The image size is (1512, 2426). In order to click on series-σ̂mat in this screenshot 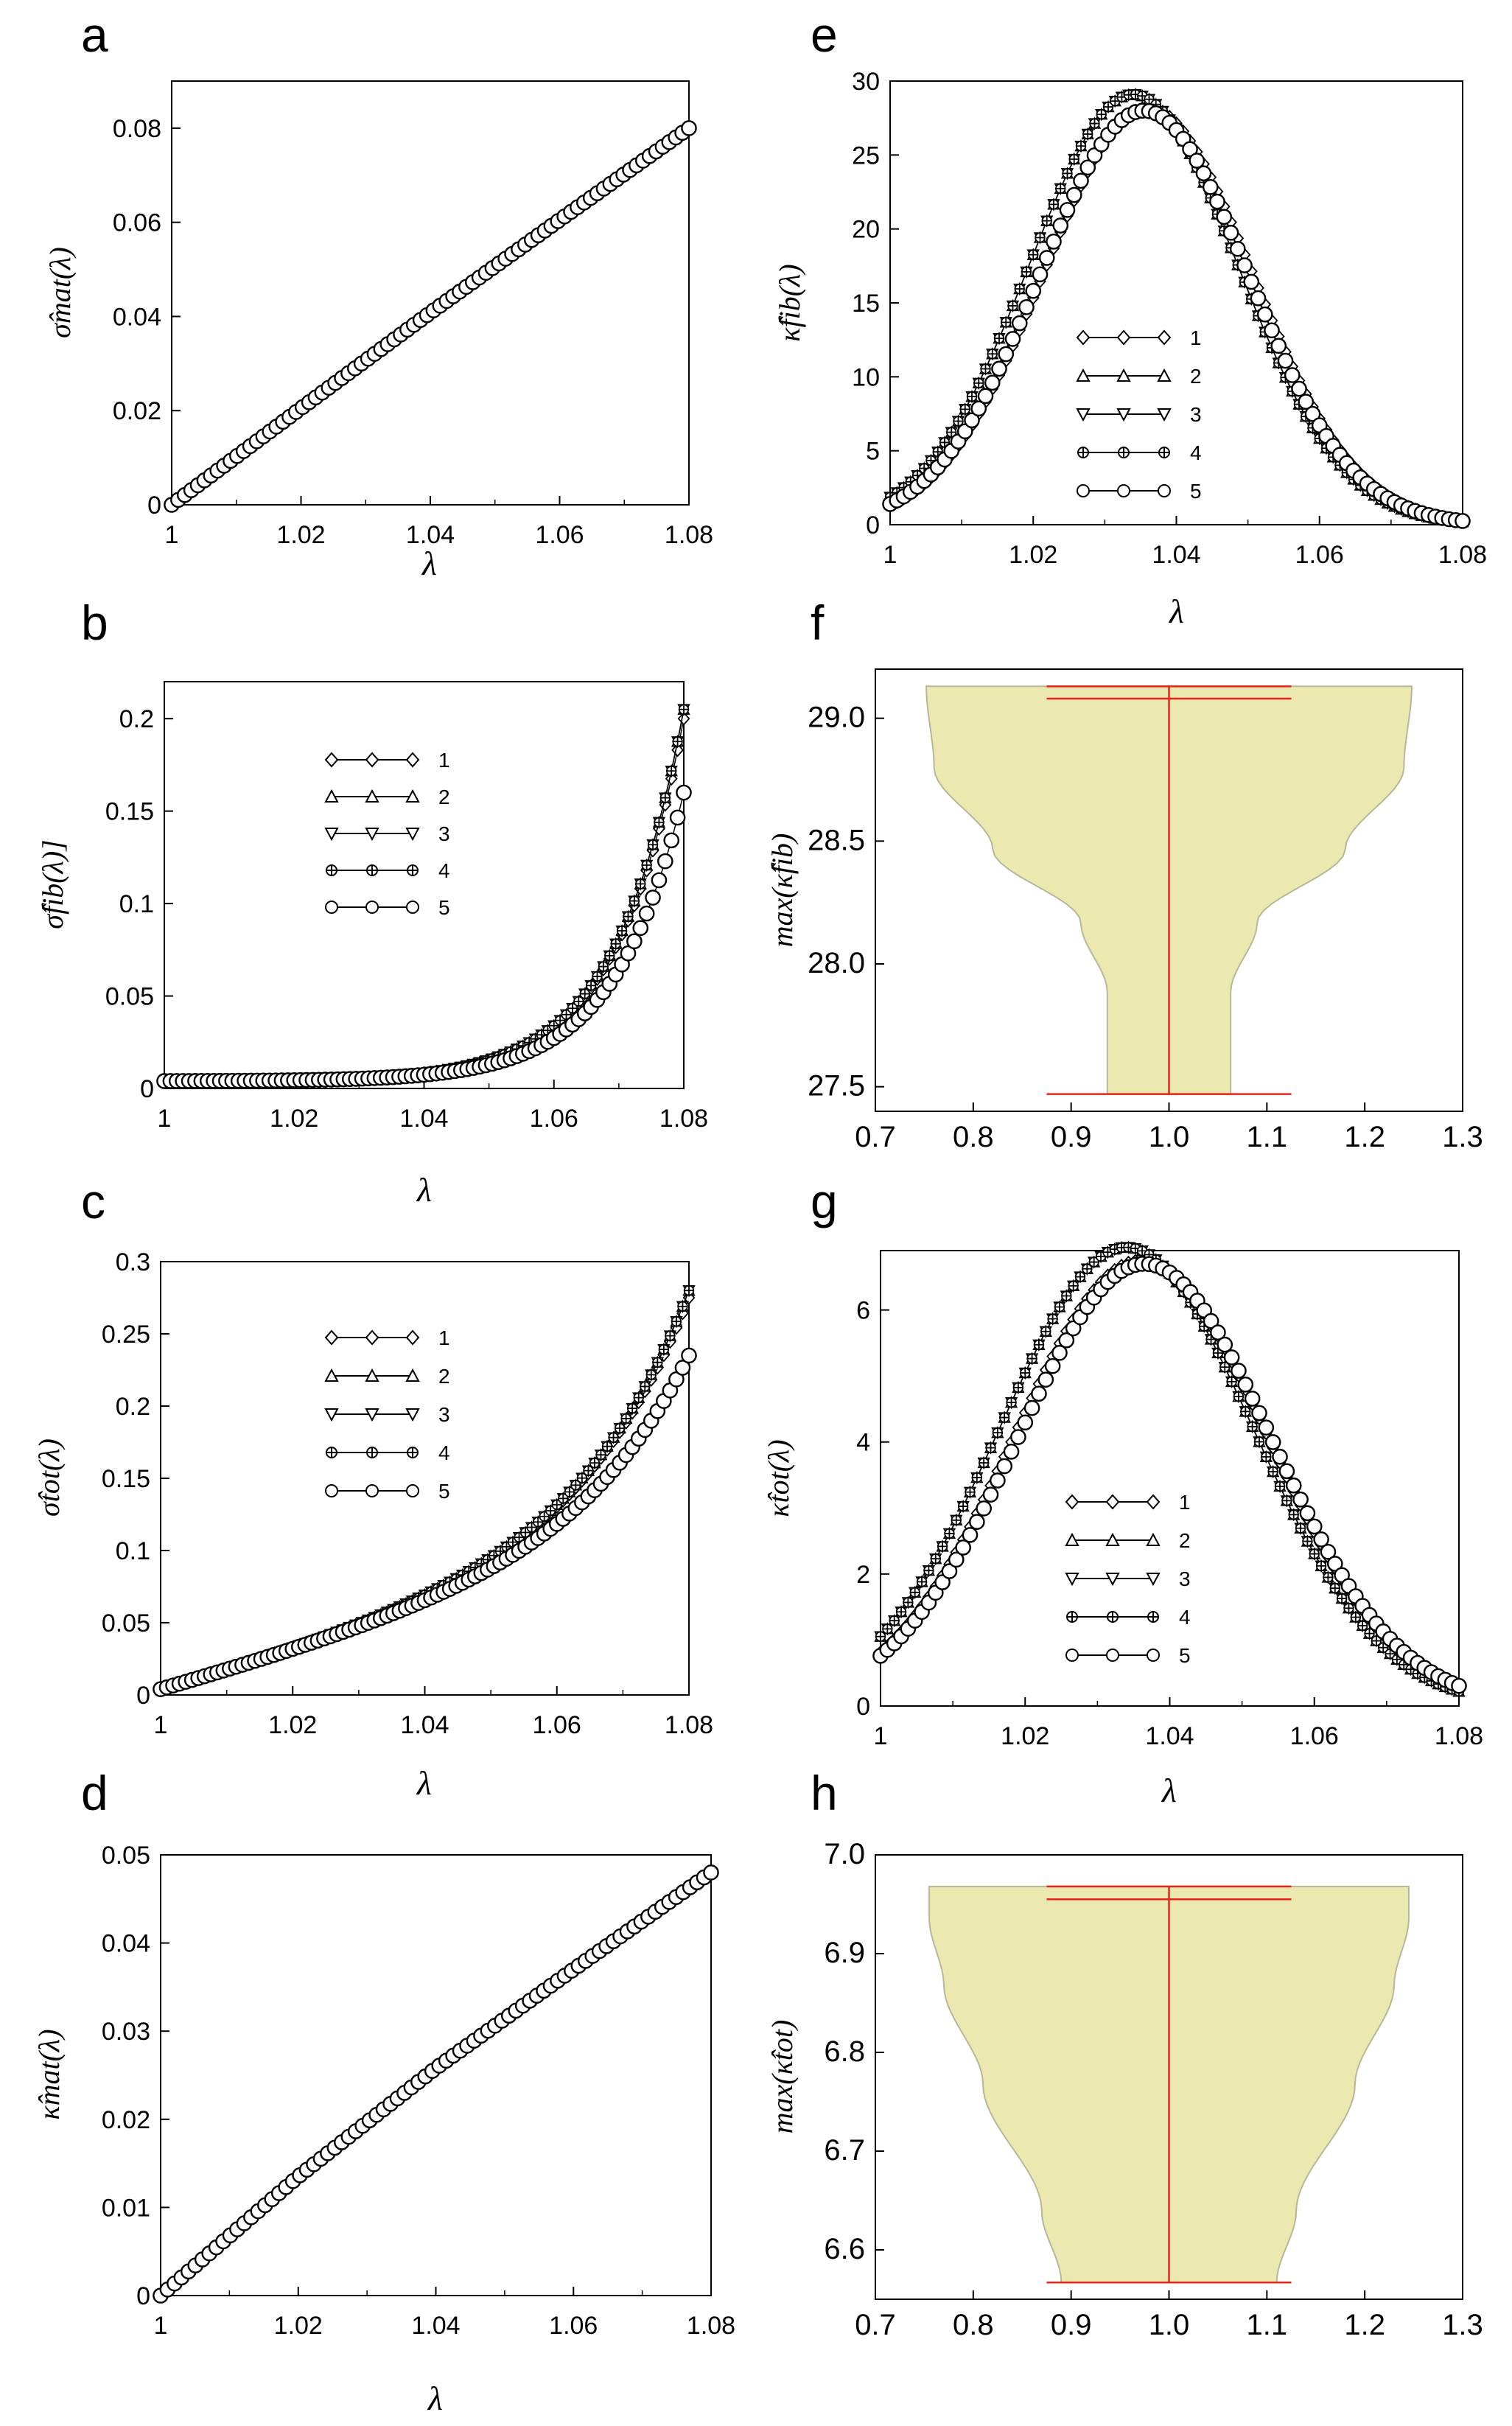, I will do `click(430, 316)`.